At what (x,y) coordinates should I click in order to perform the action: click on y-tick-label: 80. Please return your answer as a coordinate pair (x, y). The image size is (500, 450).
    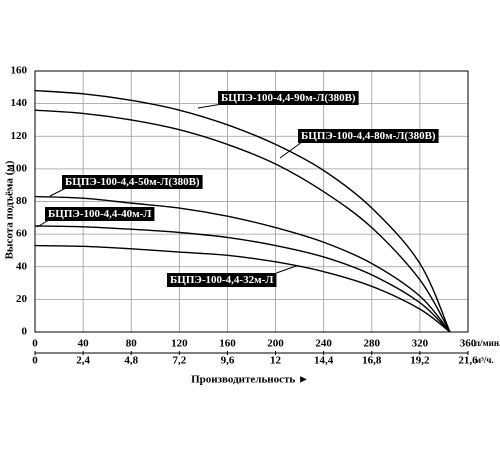
    Looking at the image, I should click on (22, 201).